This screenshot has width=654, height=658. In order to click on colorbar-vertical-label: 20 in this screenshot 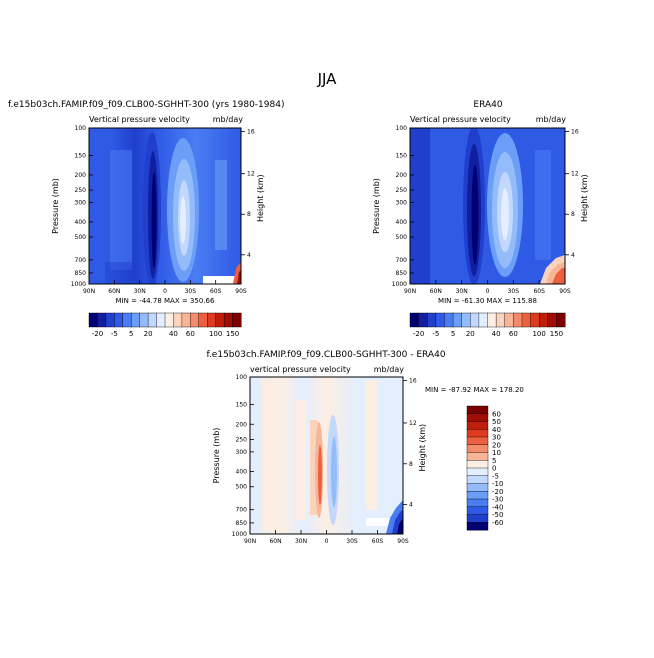, I will do `click(496, 445)`.